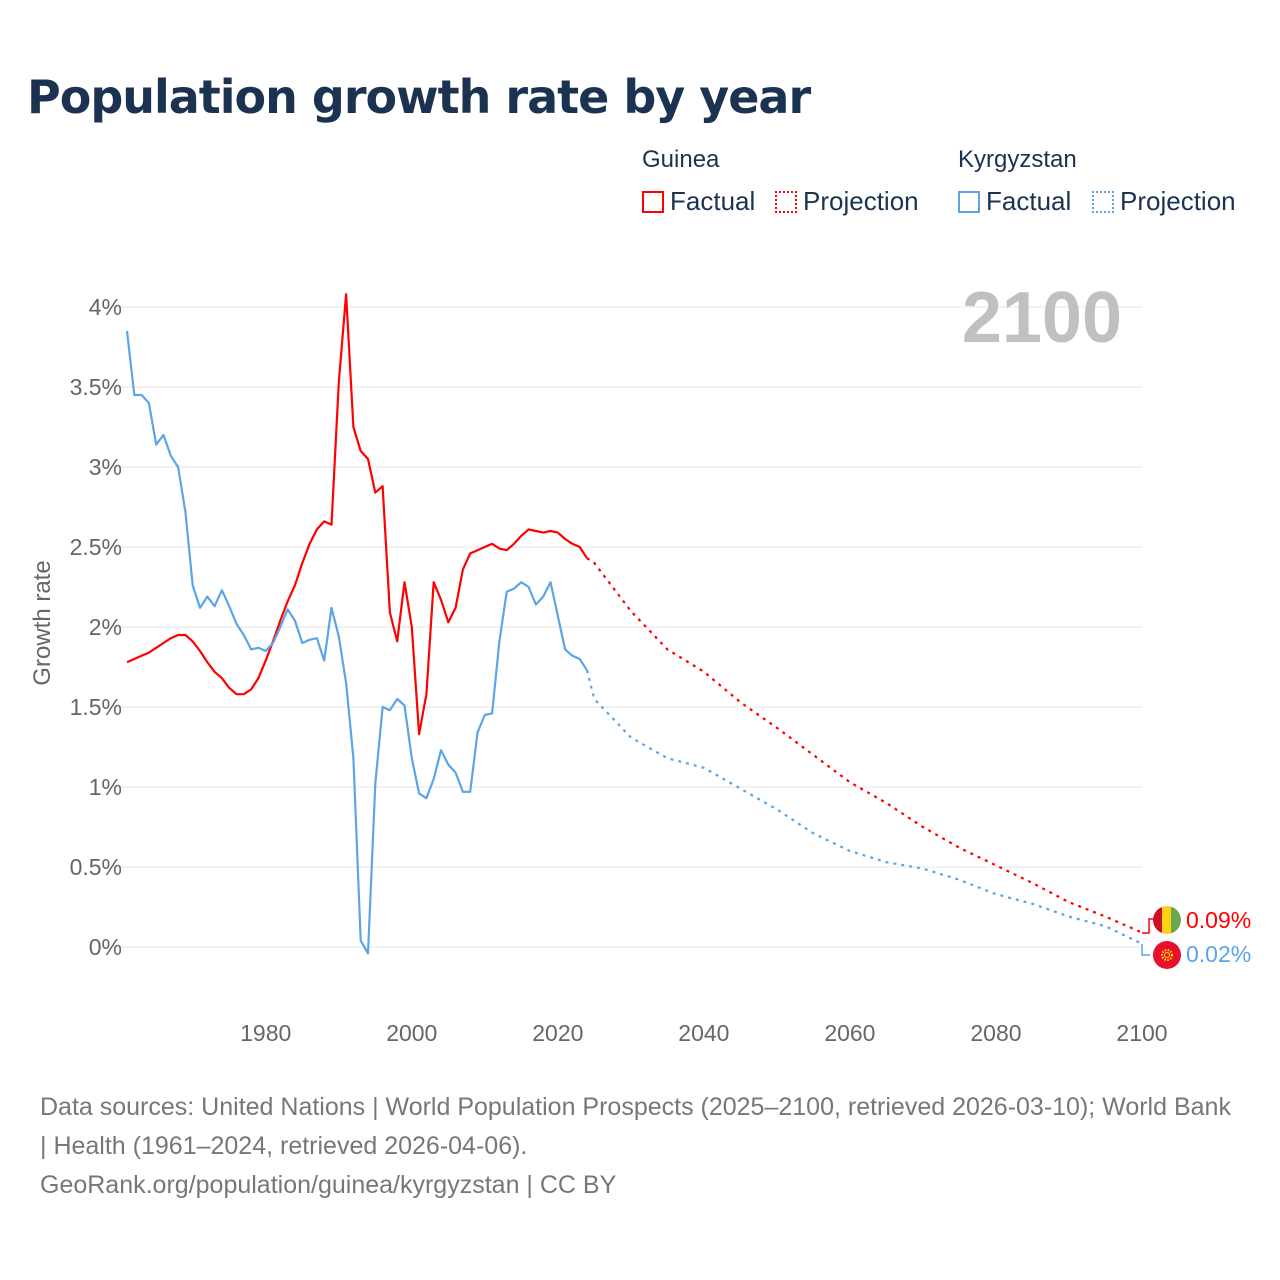 The image size is (1280, 1280). I want to click on kyrgyzstan-flag-icon, so click(1167, 955).